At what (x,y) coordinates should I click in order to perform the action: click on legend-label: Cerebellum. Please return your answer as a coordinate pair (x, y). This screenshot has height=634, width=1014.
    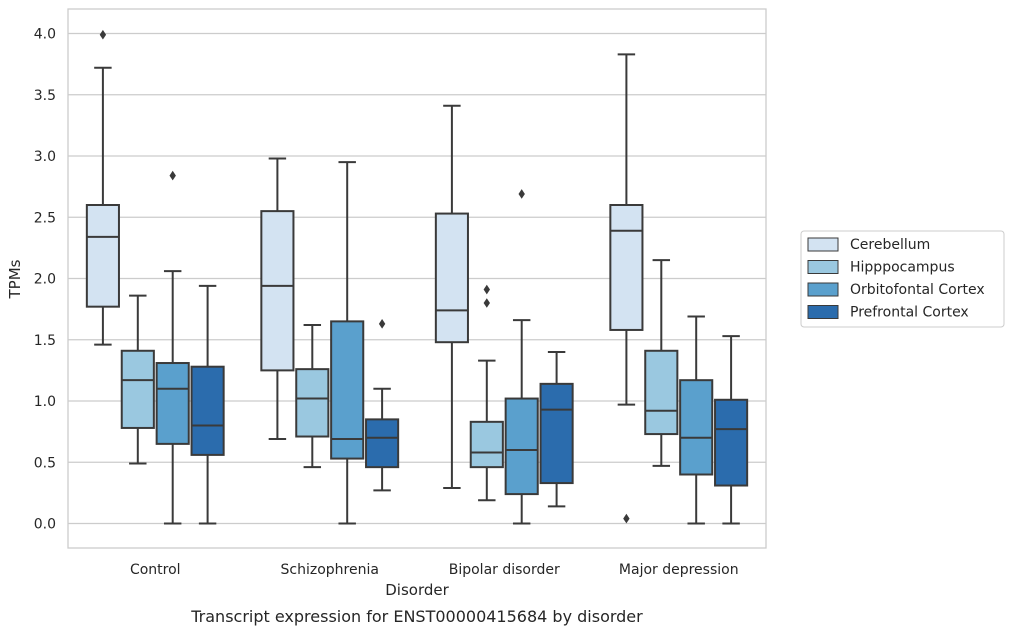
    Looking at the image, I should click on (890, 245).